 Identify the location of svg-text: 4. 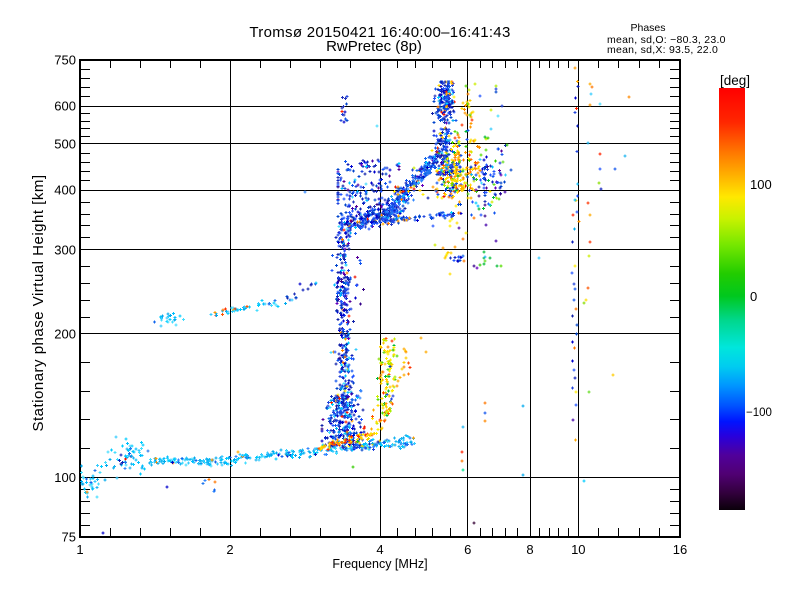
(379, 549).